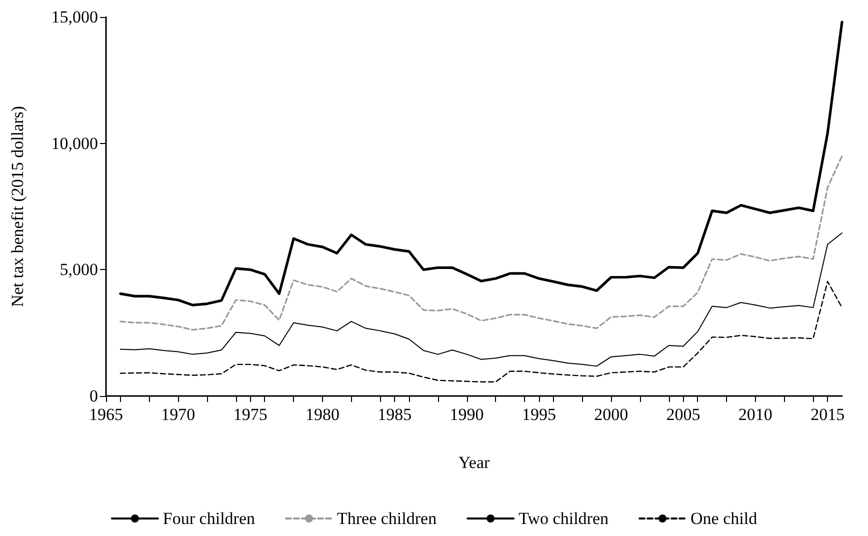 The width and height of the screenshot is (868, 536). Describe the element at coordinates (94, 396) in the screenshot. I see `y-tick-label: 0` at that location.